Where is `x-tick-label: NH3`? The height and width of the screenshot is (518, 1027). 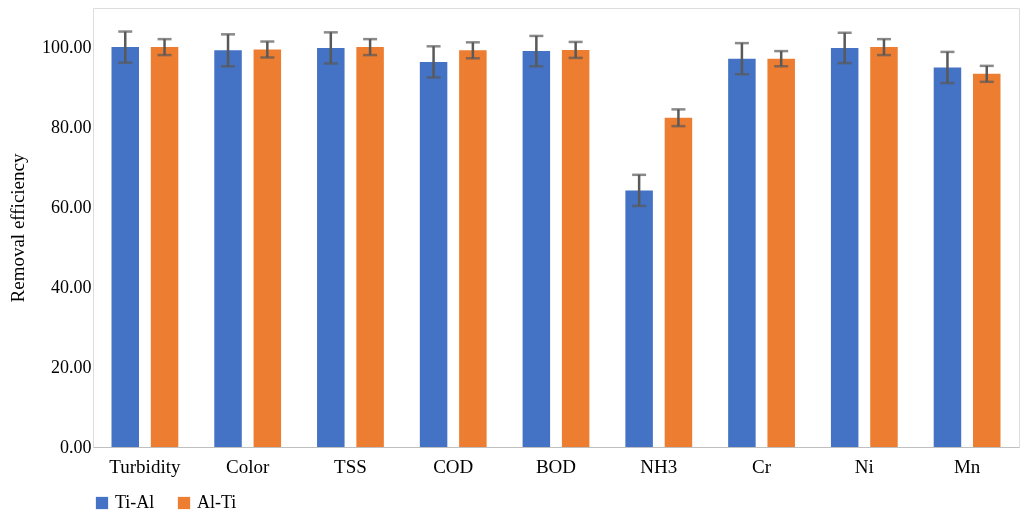 x-tick-label: NH3 is located at coordinates (659, 466).